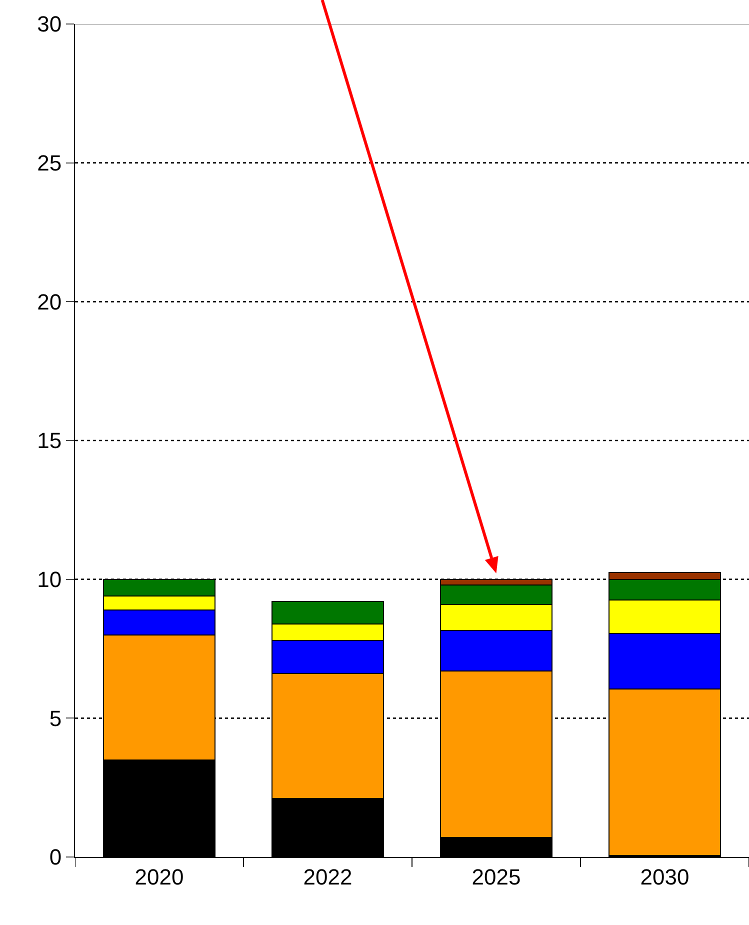  I want to click on y-tick-label: 30, so click(49, 24).